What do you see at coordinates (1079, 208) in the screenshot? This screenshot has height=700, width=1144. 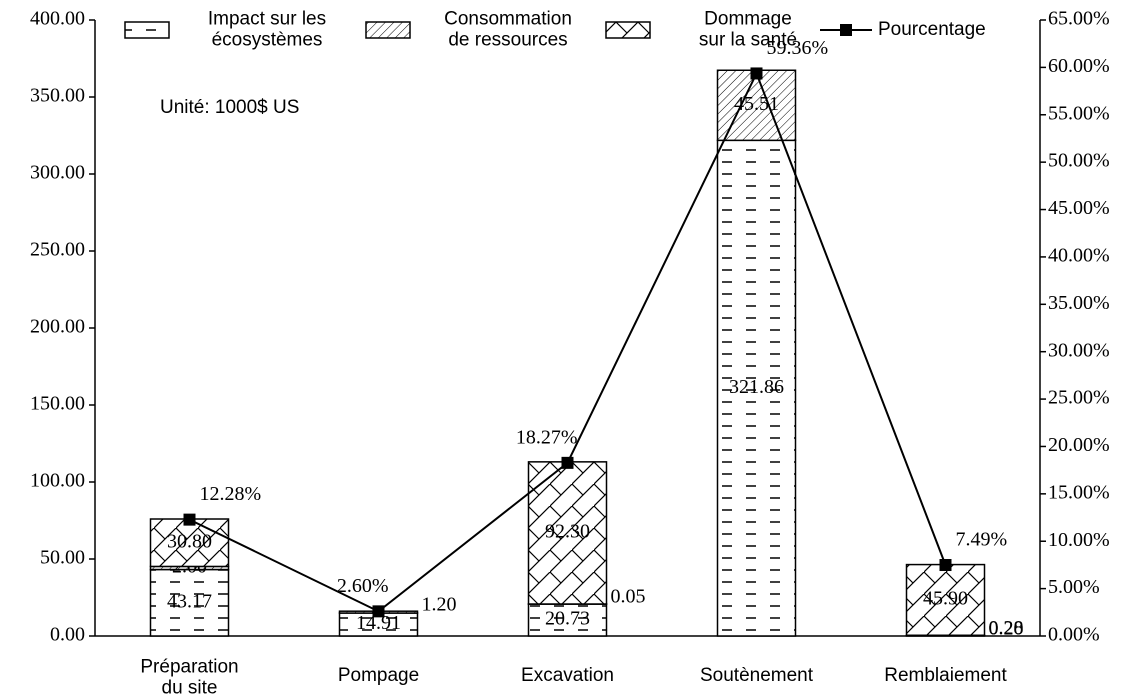 I see `y2-tick-label: 45.00%` at bounding box center [1079, 208].